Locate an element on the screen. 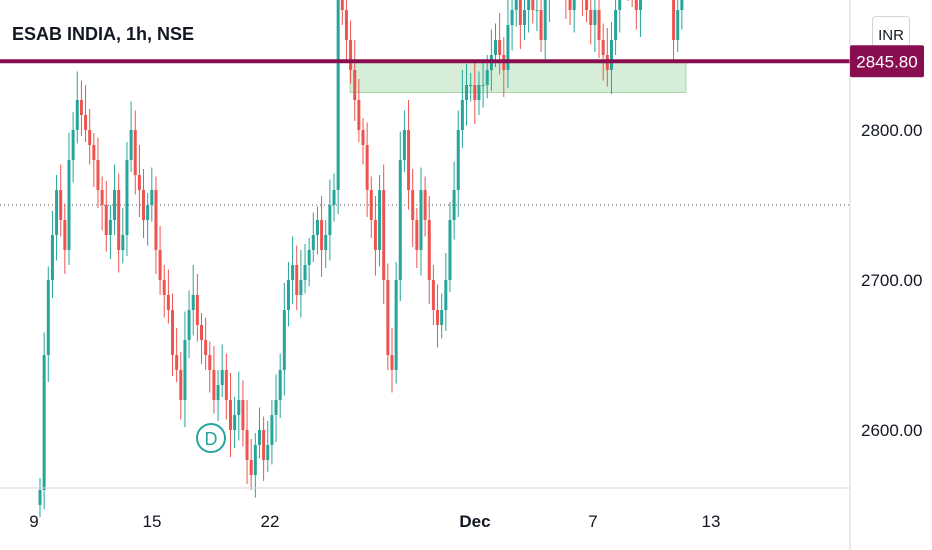 This screenshot has width=932, height=550. level-lines-layer is located at coordinates (425, 61).